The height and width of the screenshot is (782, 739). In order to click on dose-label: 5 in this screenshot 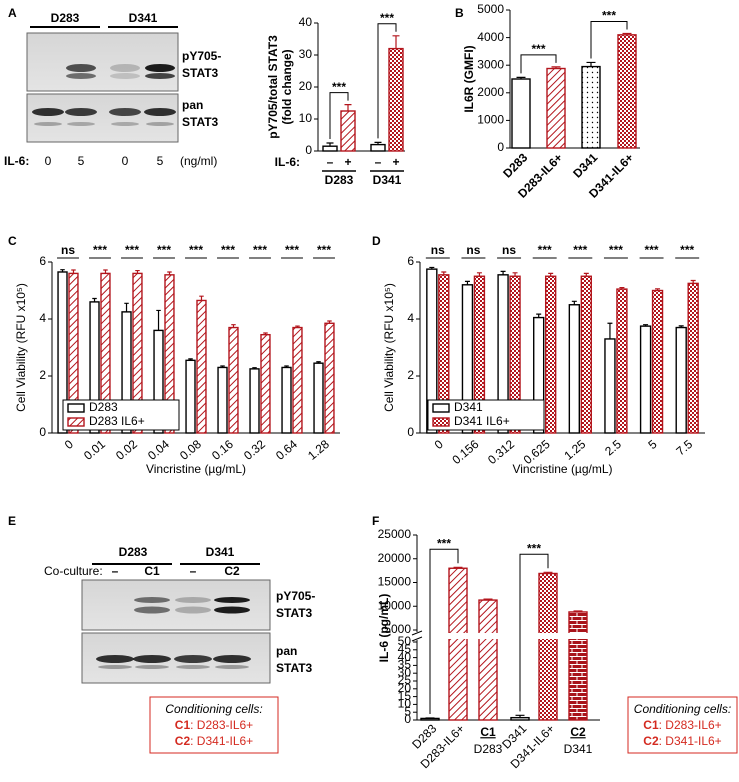, I will do `click(160, 161)`.